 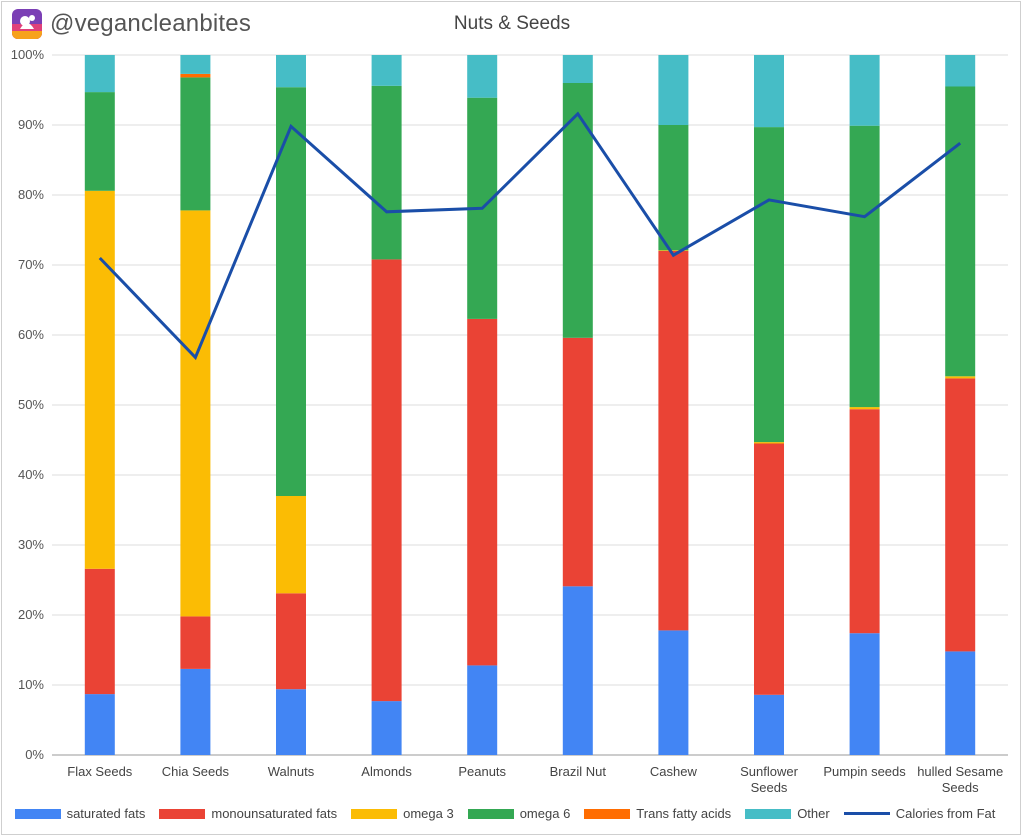 I want to click on x-tick-label: Pumpin seeds, so click(x=864, y=771).